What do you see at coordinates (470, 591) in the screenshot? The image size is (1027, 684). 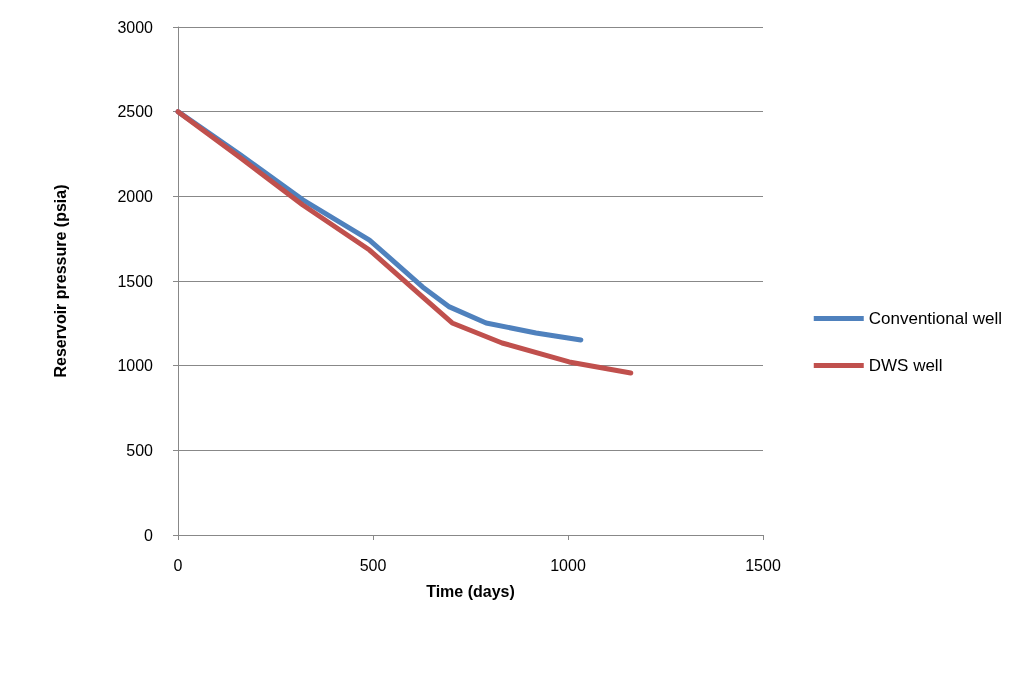 I see `x-axis-title: Time (days)` at bounding box center [470, 591].